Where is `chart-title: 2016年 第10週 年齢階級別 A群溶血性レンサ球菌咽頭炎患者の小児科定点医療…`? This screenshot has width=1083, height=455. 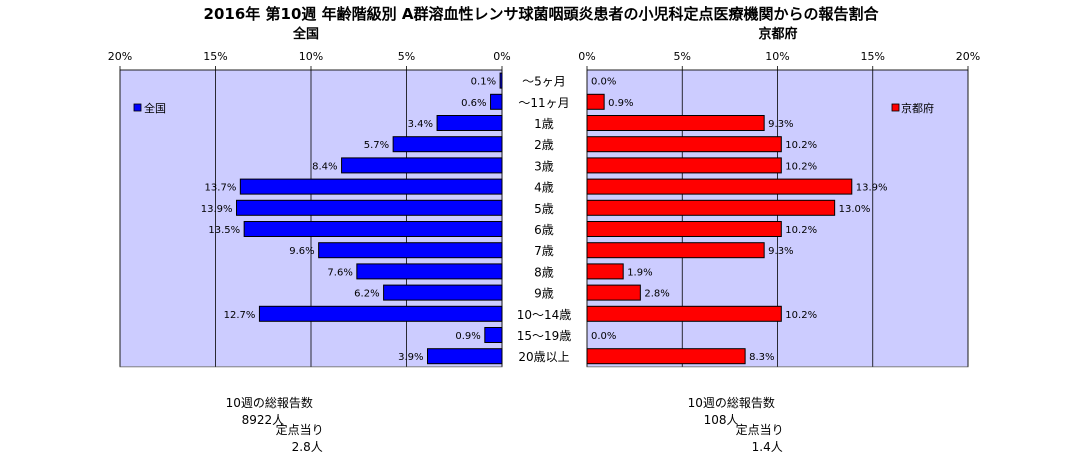
chart-title: 2016年 第10週 年齢階級別 A群溶血性レンサ球菌咽頭炎患者の小児科定点医療… is located at coordinates (542, 14).